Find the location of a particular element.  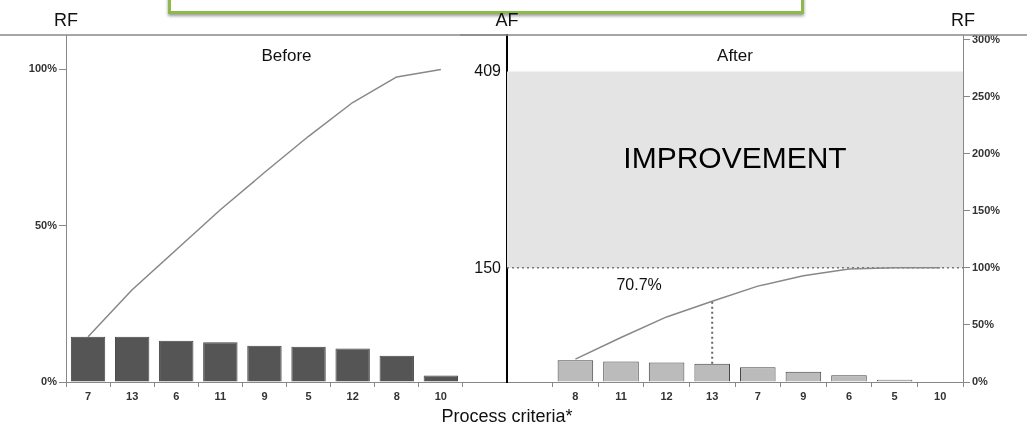

x-axis-title: Process criteria* is located at coordinates (507, 416).